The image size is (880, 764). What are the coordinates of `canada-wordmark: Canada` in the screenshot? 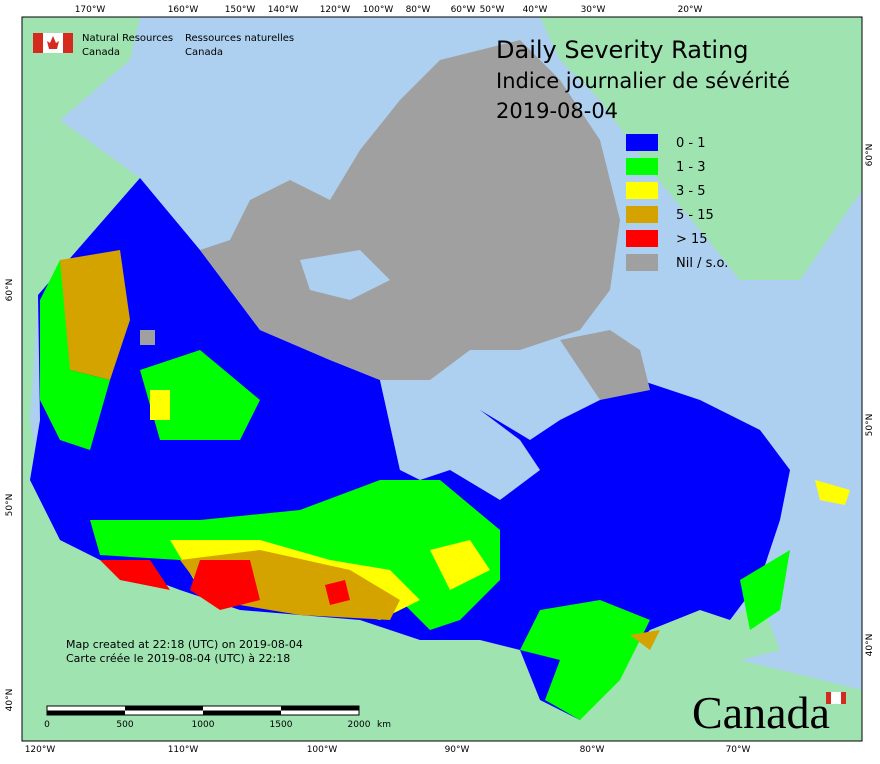 It's located at (761, 712).